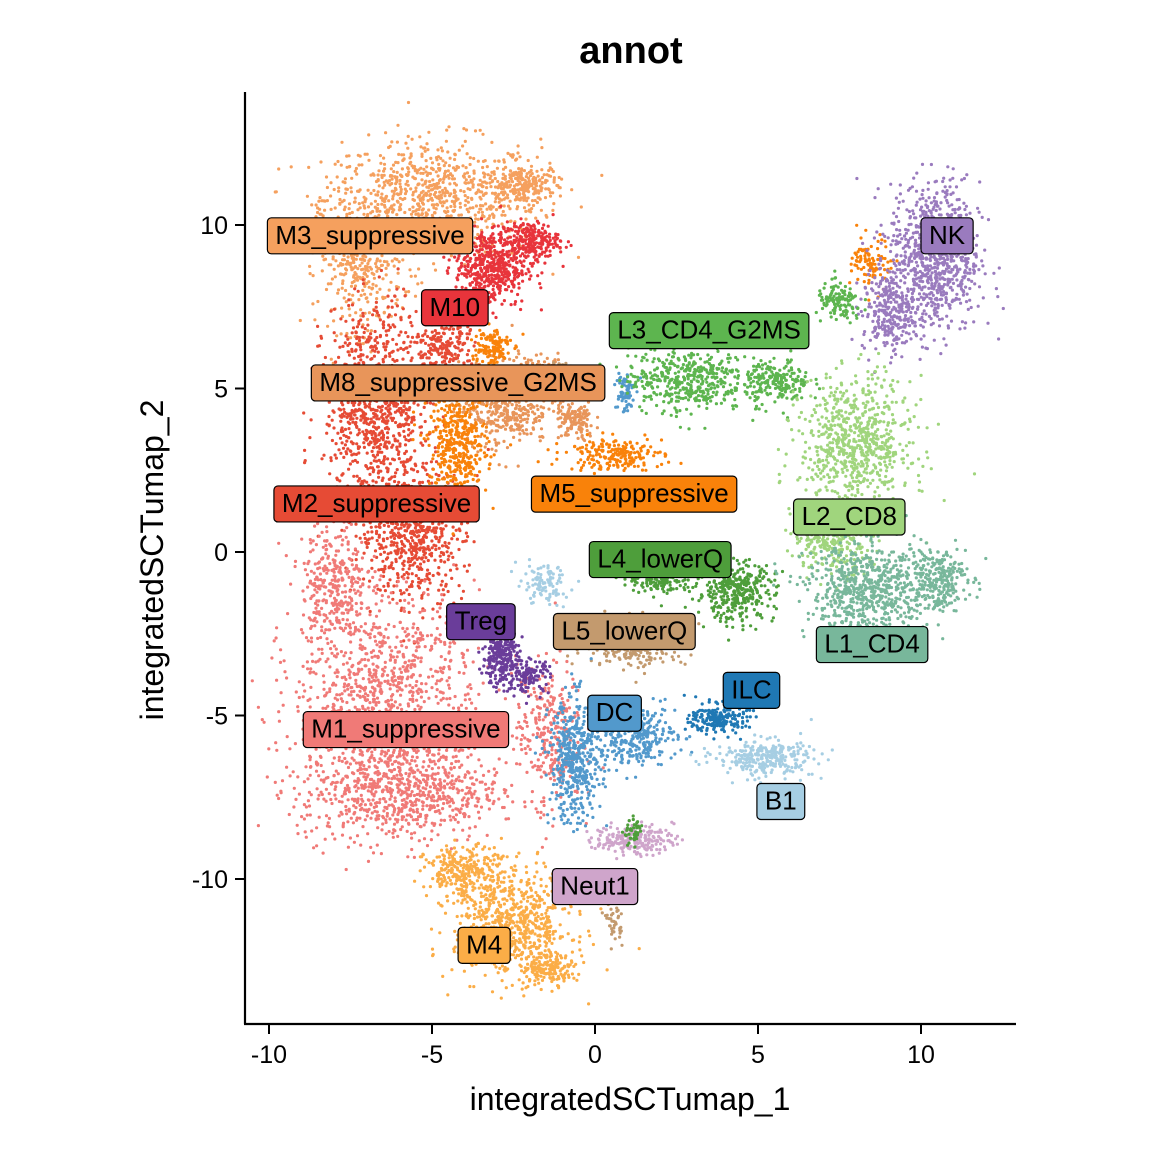 This screenshot has width=1152, height=1152. What do you see at coordinates (880, 587) in the screenshot?
I see `cluster-points-L1_CD4` at bounding box center [880, 587].